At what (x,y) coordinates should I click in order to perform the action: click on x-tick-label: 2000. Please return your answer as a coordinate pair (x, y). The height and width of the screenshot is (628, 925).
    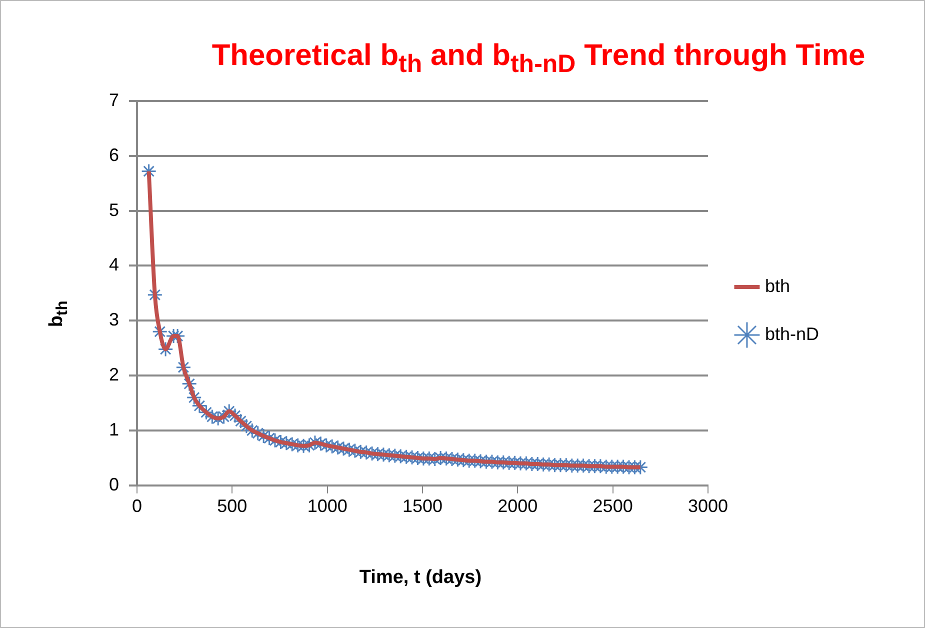
    Looking at the image, I should click on (518, 506).